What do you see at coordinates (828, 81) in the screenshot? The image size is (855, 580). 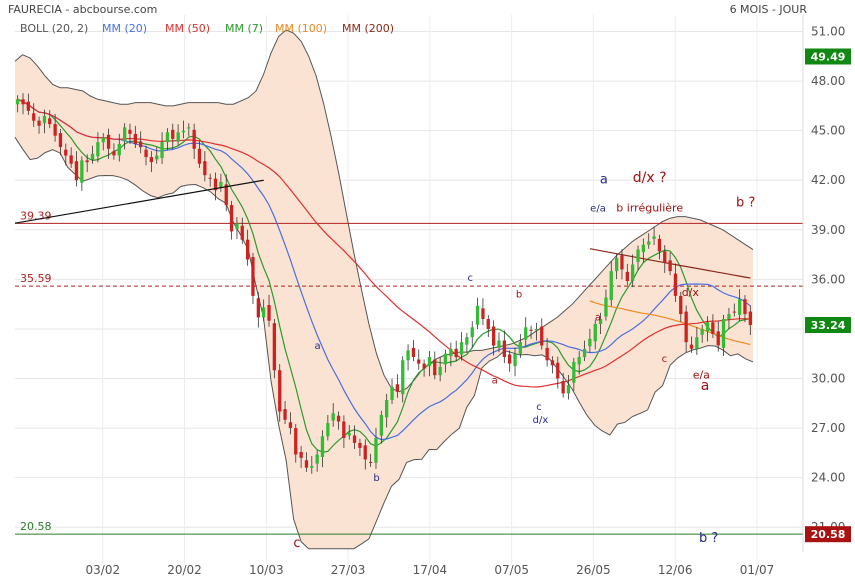 I see `y-tick-label: 48.00` at bounding box center [828, 81].